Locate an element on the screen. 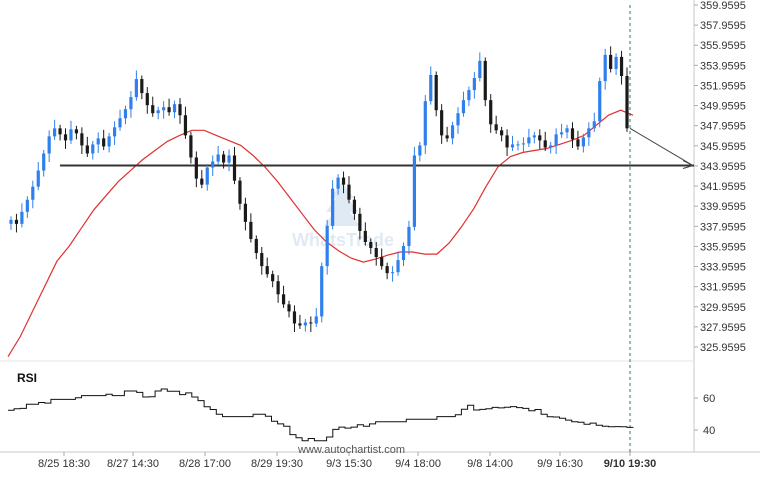  forecast-arrow-line is located at coordinates (661, 146).